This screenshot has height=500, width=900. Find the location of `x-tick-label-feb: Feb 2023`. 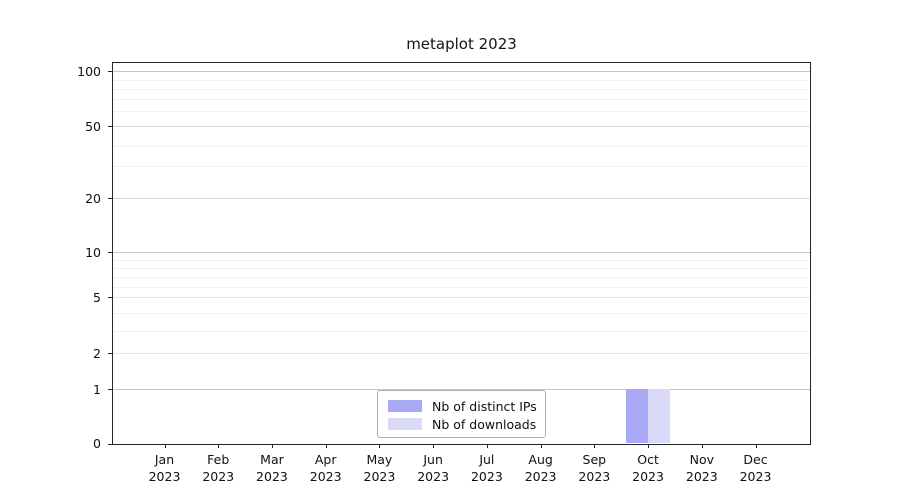

x-tick-label-feb: Feb 2023 is located at coordinates (218, 468).